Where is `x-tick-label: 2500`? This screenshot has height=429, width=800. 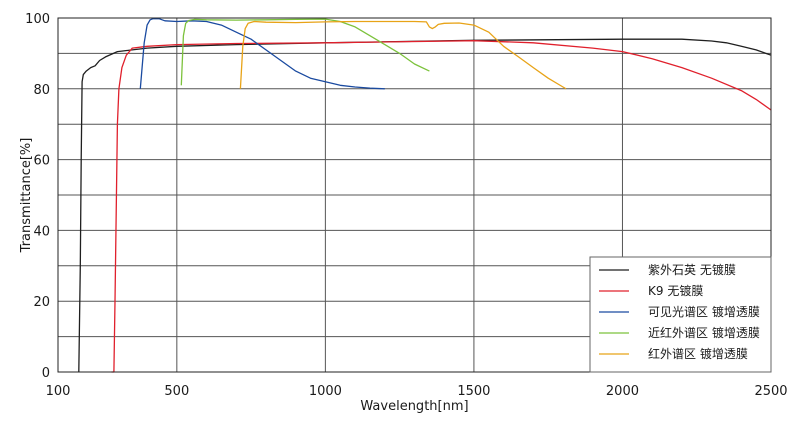
x-tick-label: 2500 is located at coordinates (770, 391).